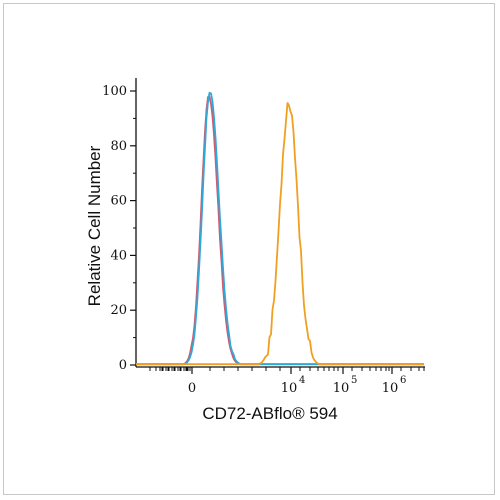 The height and width of the screenshot is (500, 500). Describe the element at coordinates (119, 228) in the screenshot. I see `y-axis-ticks: 0 20 40 60 80 100` at that location.